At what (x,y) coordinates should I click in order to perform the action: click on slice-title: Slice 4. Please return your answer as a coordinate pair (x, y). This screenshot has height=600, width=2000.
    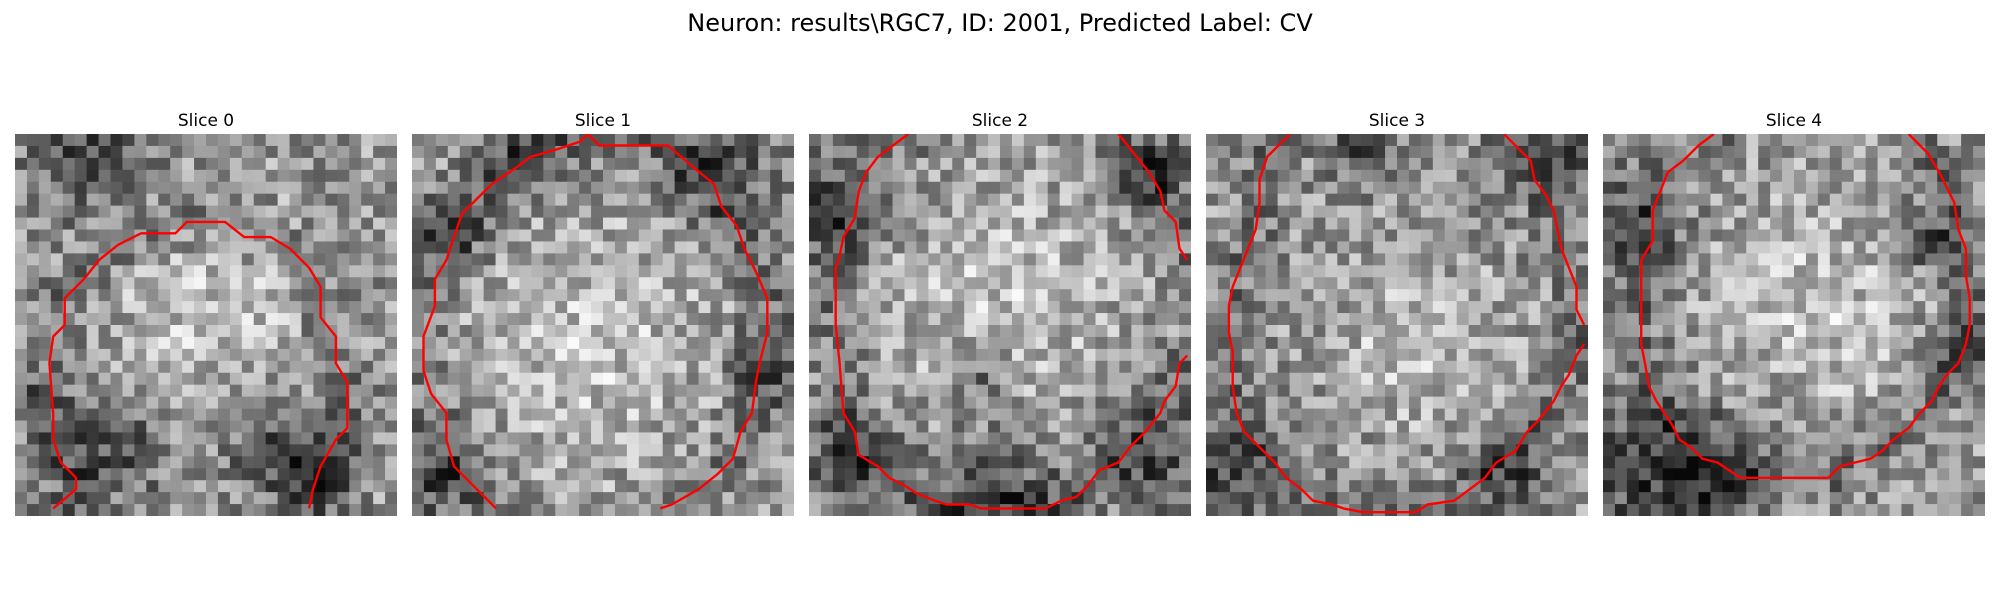
    Looking at the image, I should click on (1794, 121).